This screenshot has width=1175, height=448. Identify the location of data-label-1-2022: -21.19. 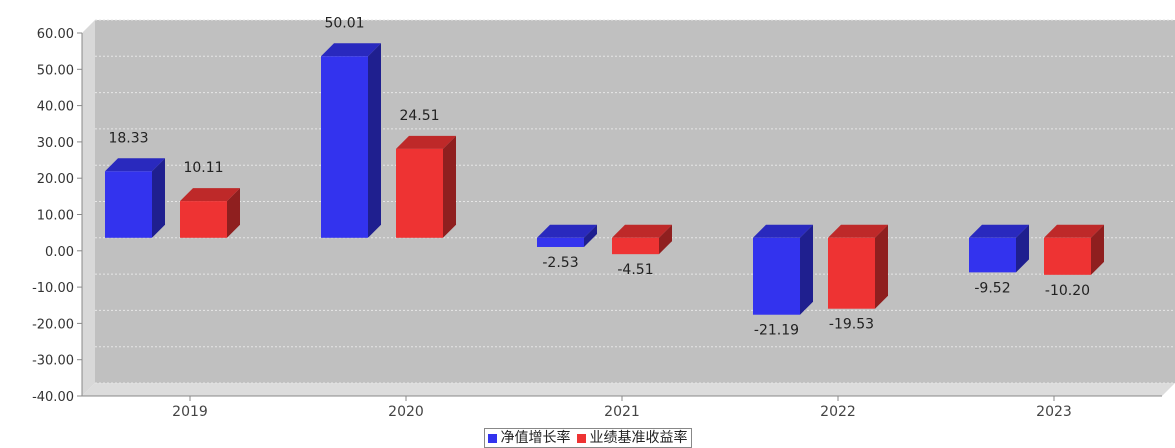
(776, 331).